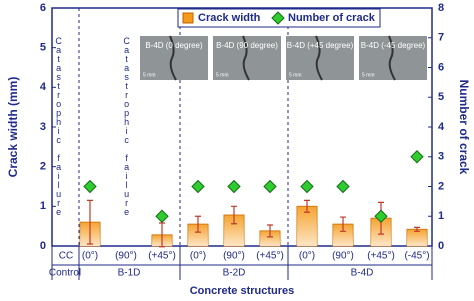 The width and height of the screenshot is (474, 301). I want to click on y-tick-label: 4, so click(43, 87).